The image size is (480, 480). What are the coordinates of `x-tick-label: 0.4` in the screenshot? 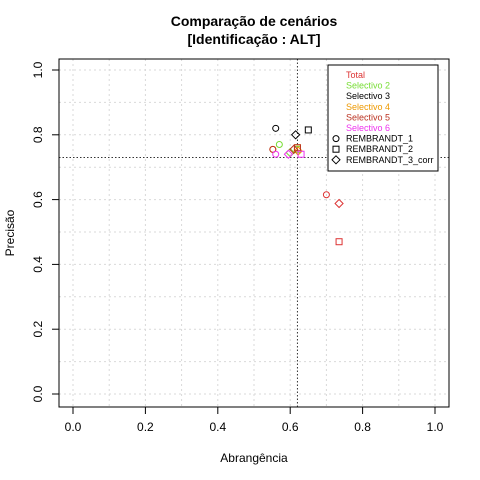 It's located at (217, 427).